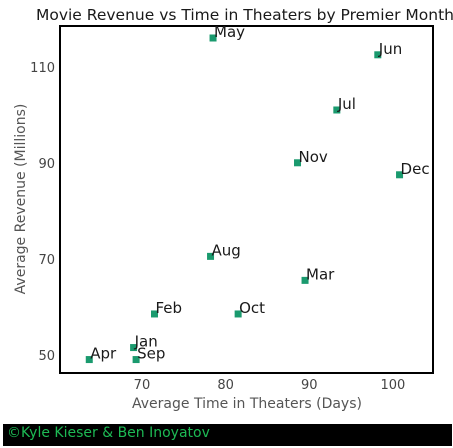 This screenshot has width=453, height=448. What do you see at coordinates (229, 32) in the screenshot?
I see `point-label: May` at bounding box center [229, 32].